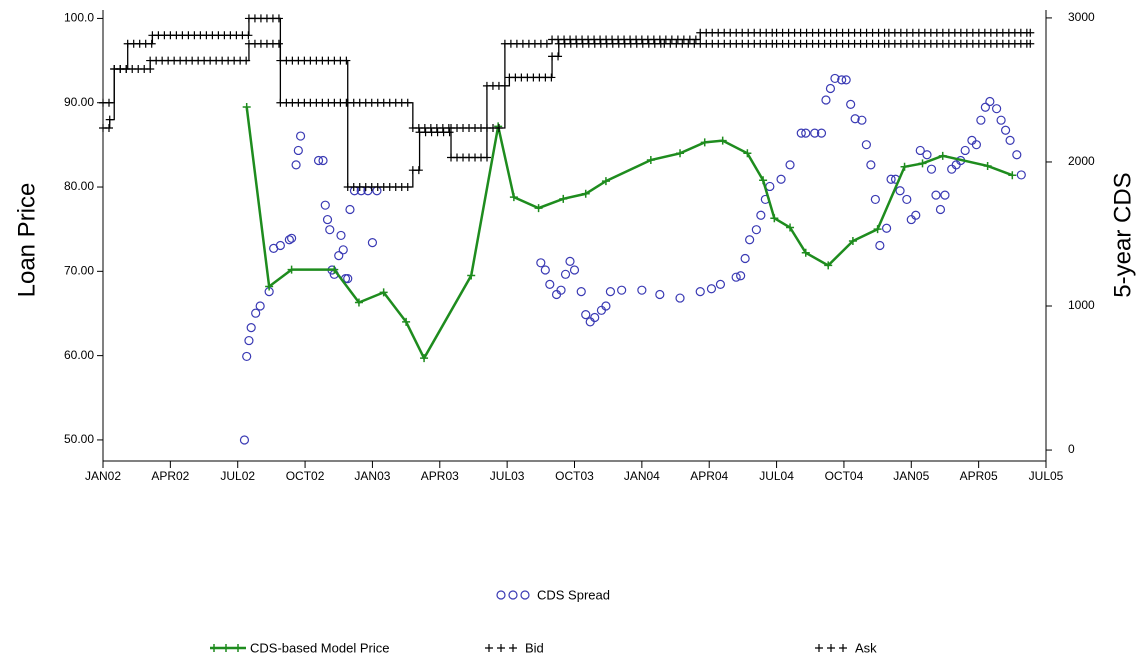 Image resolution: width=1146 pixels, height=664 pixels. Describe the element at coordinates (319, 647) in the screenshot. I see `legend-label: CDS-based Model Price` at that location.